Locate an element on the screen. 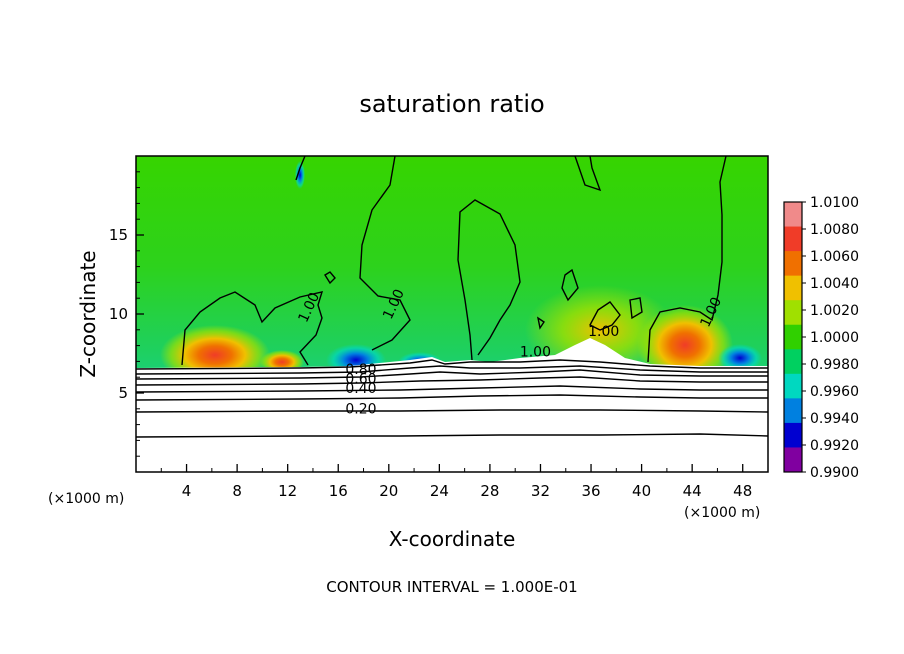 Image resolution: width=904 pixels, height=654 pixels. colorbar-label-10: 0.9900 is located at coordinates (834, 473).